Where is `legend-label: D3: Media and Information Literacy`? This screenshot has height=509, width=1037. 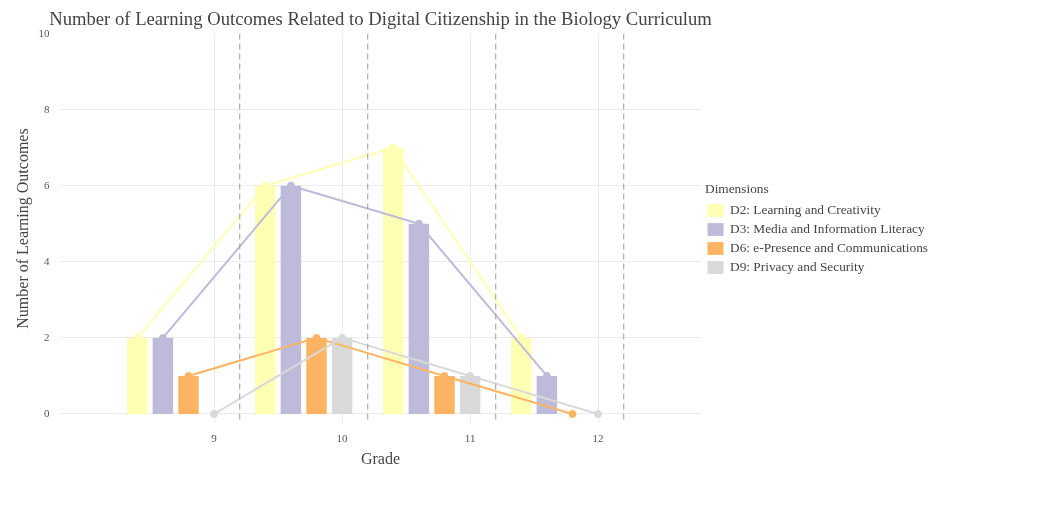
legend-label: D3: Media and Information Literacy is located at coordinates (827, 229).